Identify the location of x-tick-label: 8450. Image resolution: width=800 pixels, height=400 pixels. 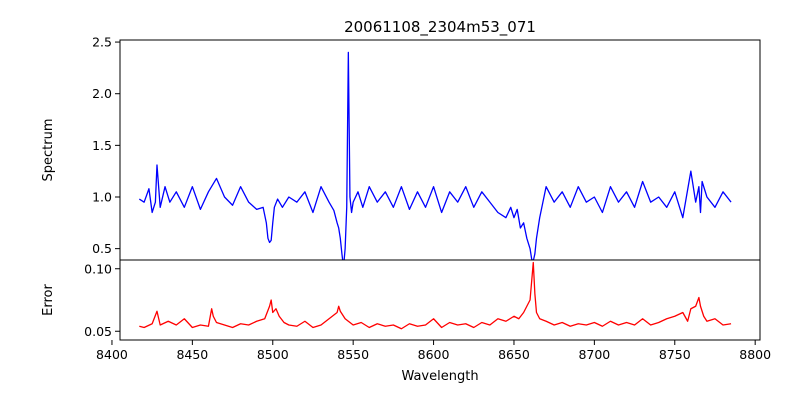
(192, 354).